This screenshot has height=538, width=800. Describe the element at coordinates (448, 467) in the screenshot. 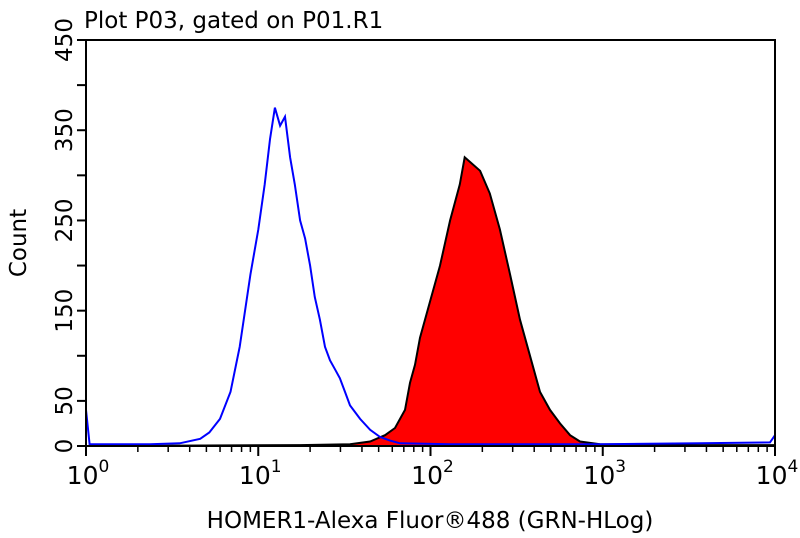

I see `x-tick-exponent: 2` at that location.